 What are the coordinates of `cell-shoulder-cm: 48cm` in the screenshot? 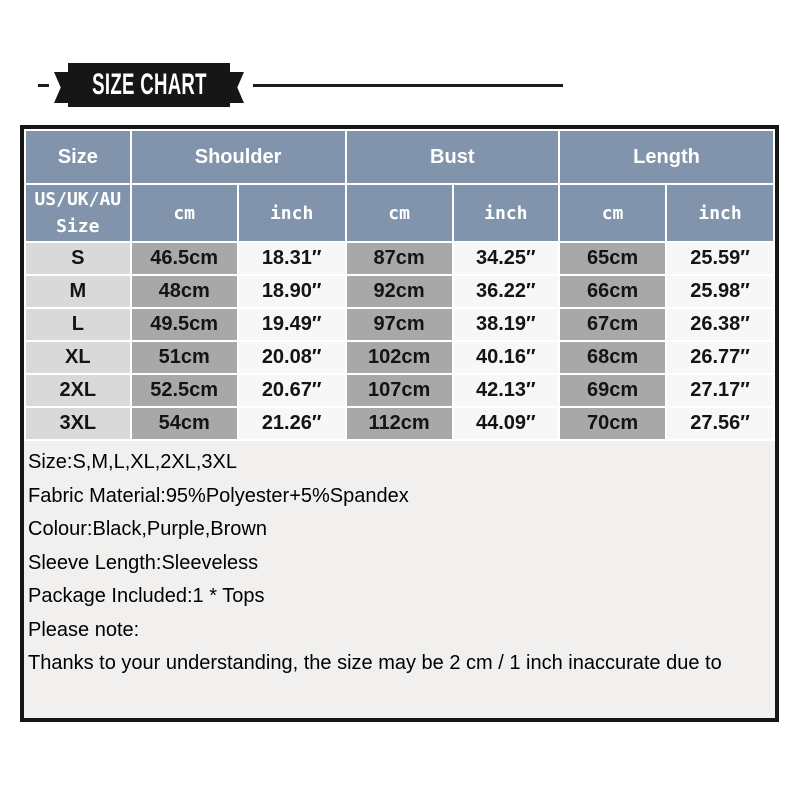 It's located at (184, 291).